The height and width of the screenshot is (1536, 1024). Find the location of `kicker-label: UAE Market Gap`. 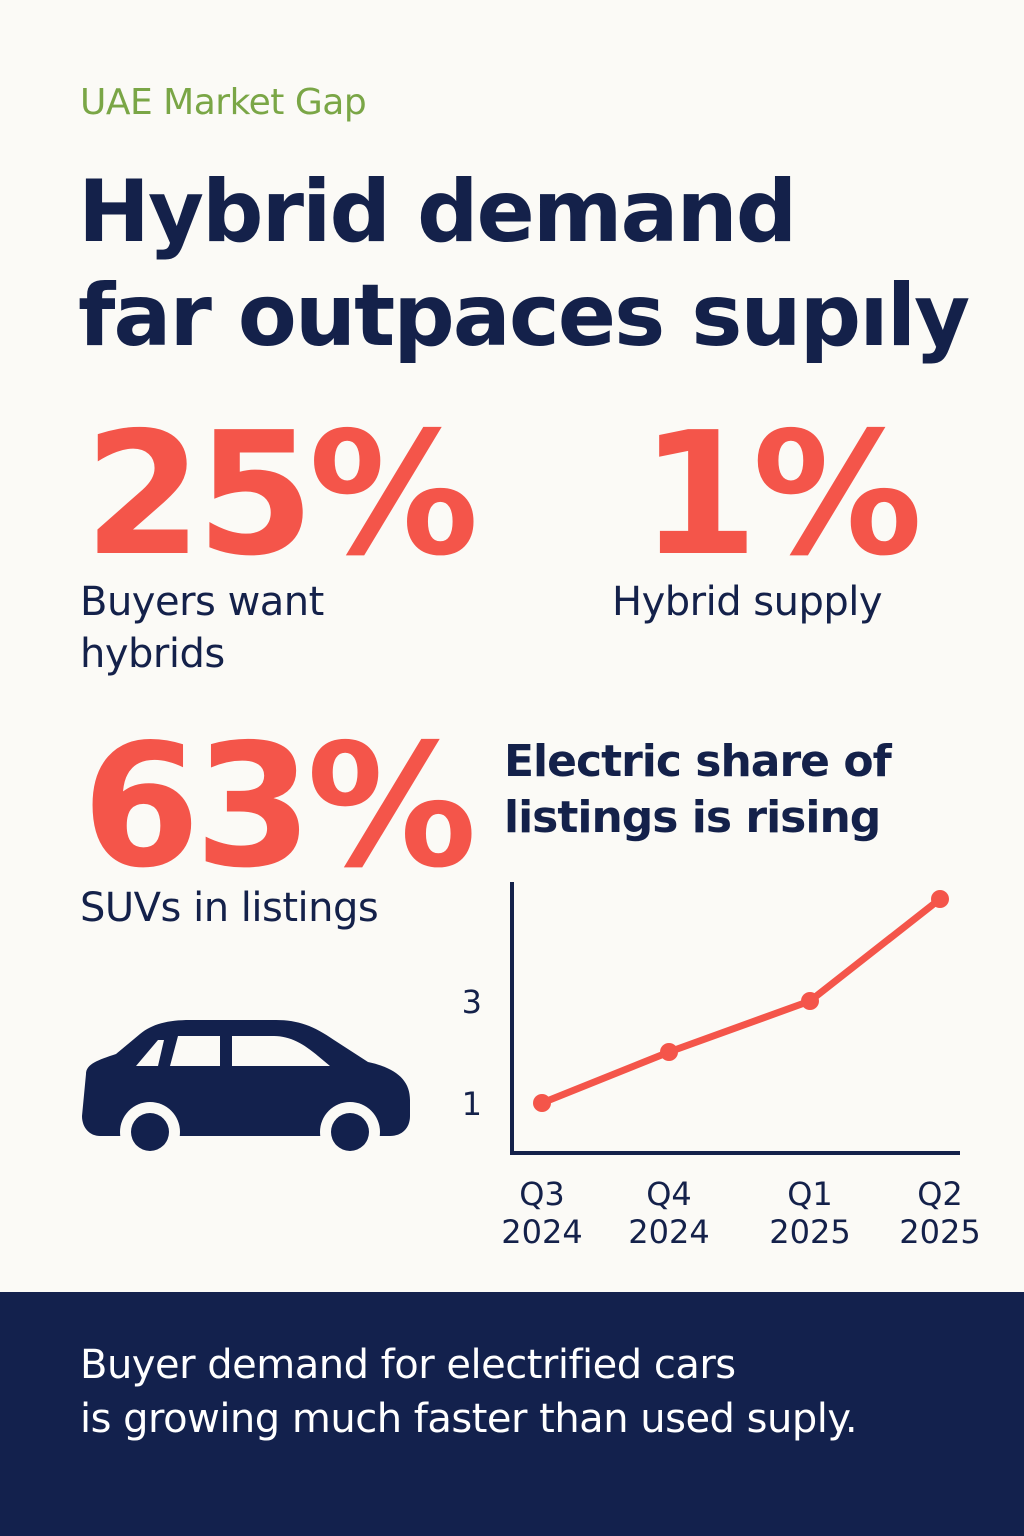

kicker-label: UAE Market Gap is located at coordinates (223, 102).